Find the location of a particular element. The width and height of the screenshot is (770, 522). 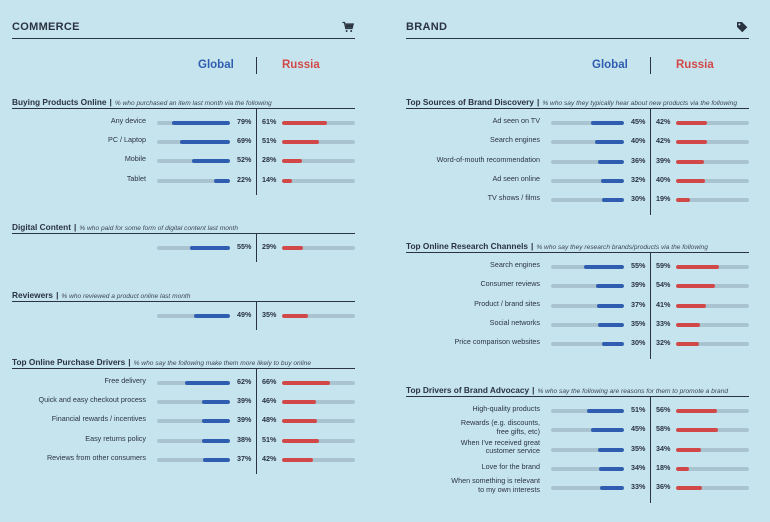

section-title: Digital Content is located at coordinates (41, 227).